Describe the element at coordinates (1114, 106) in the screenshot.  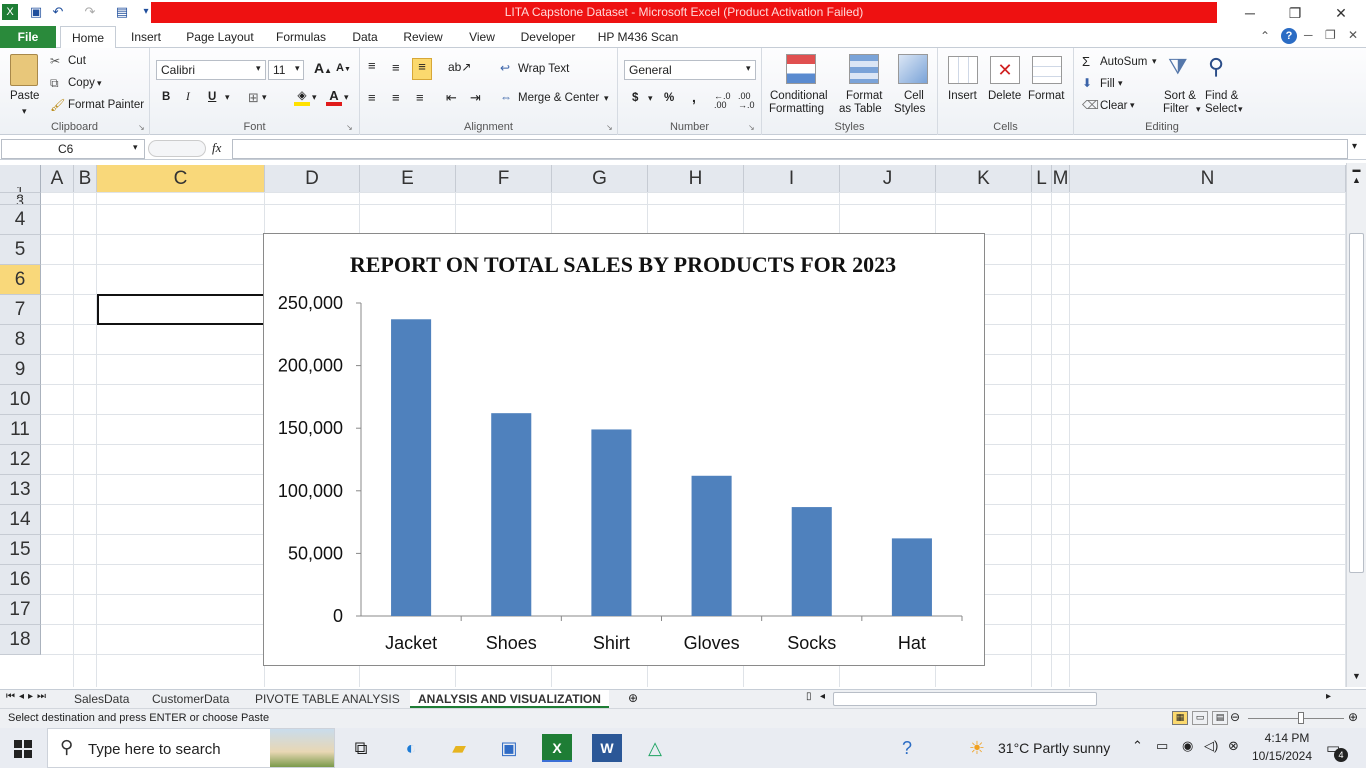
I see `clear-button: Clear` at that location.